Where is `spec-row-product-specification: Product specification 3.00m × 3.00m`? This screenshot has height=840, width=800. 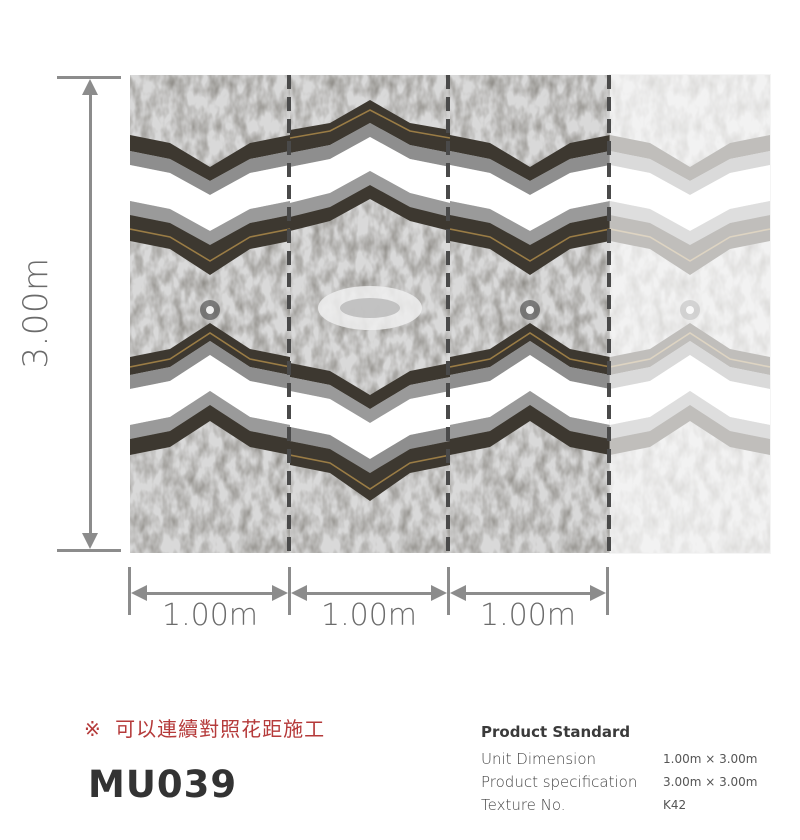 spec-row-product-specification: Product specification 3.00m × 3.00m is located at coordinates (631, 781).